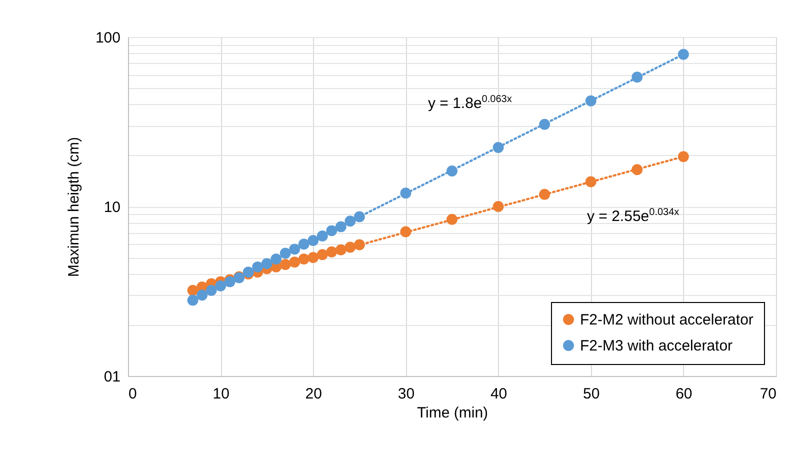 The image size is (797, 450). I want to click on y-axis-title: Maximun heigth (cm), so click(73, 207).